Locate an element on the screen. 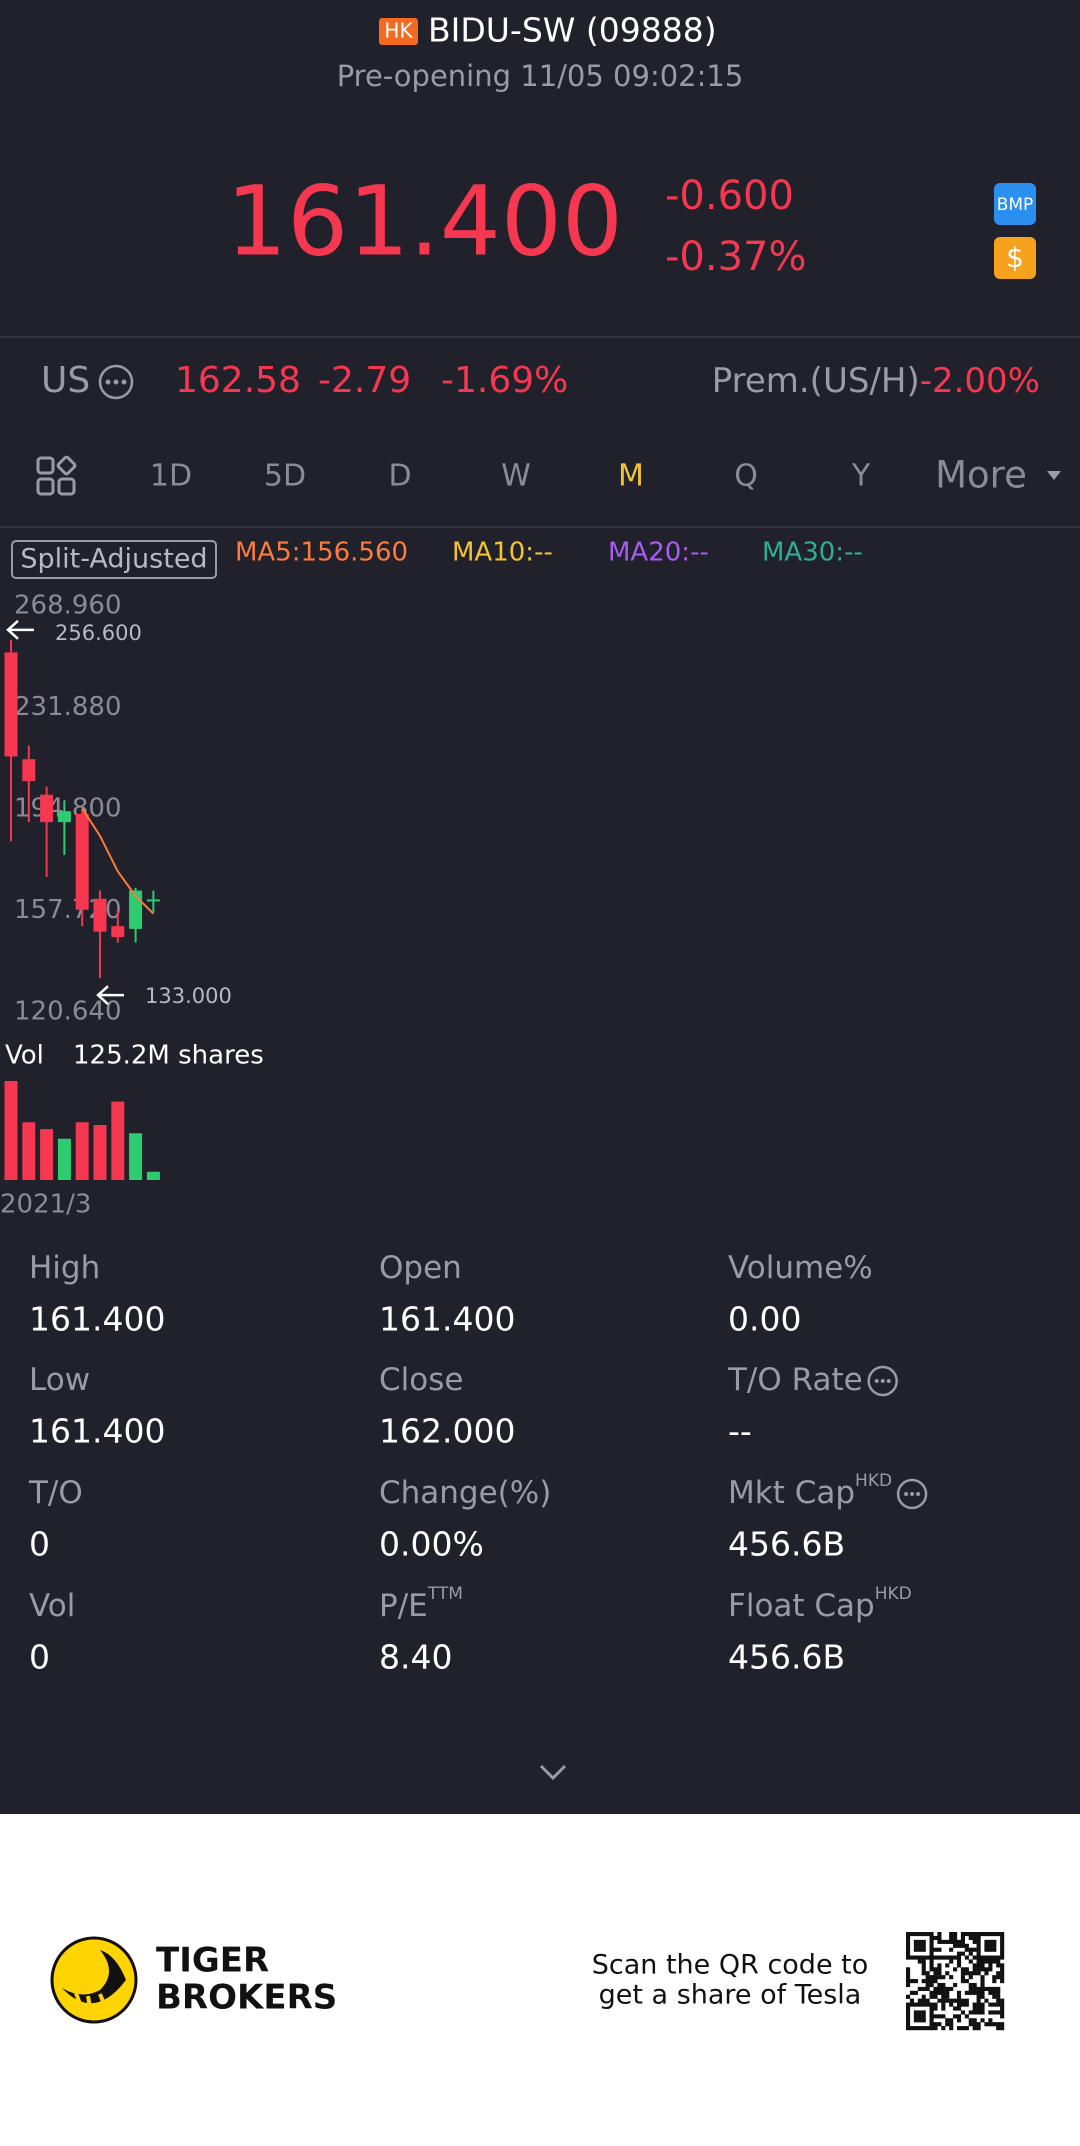 The height and width of the screenshot is (2146, 1080). period-tab: More is located at coordinates (981, 475).